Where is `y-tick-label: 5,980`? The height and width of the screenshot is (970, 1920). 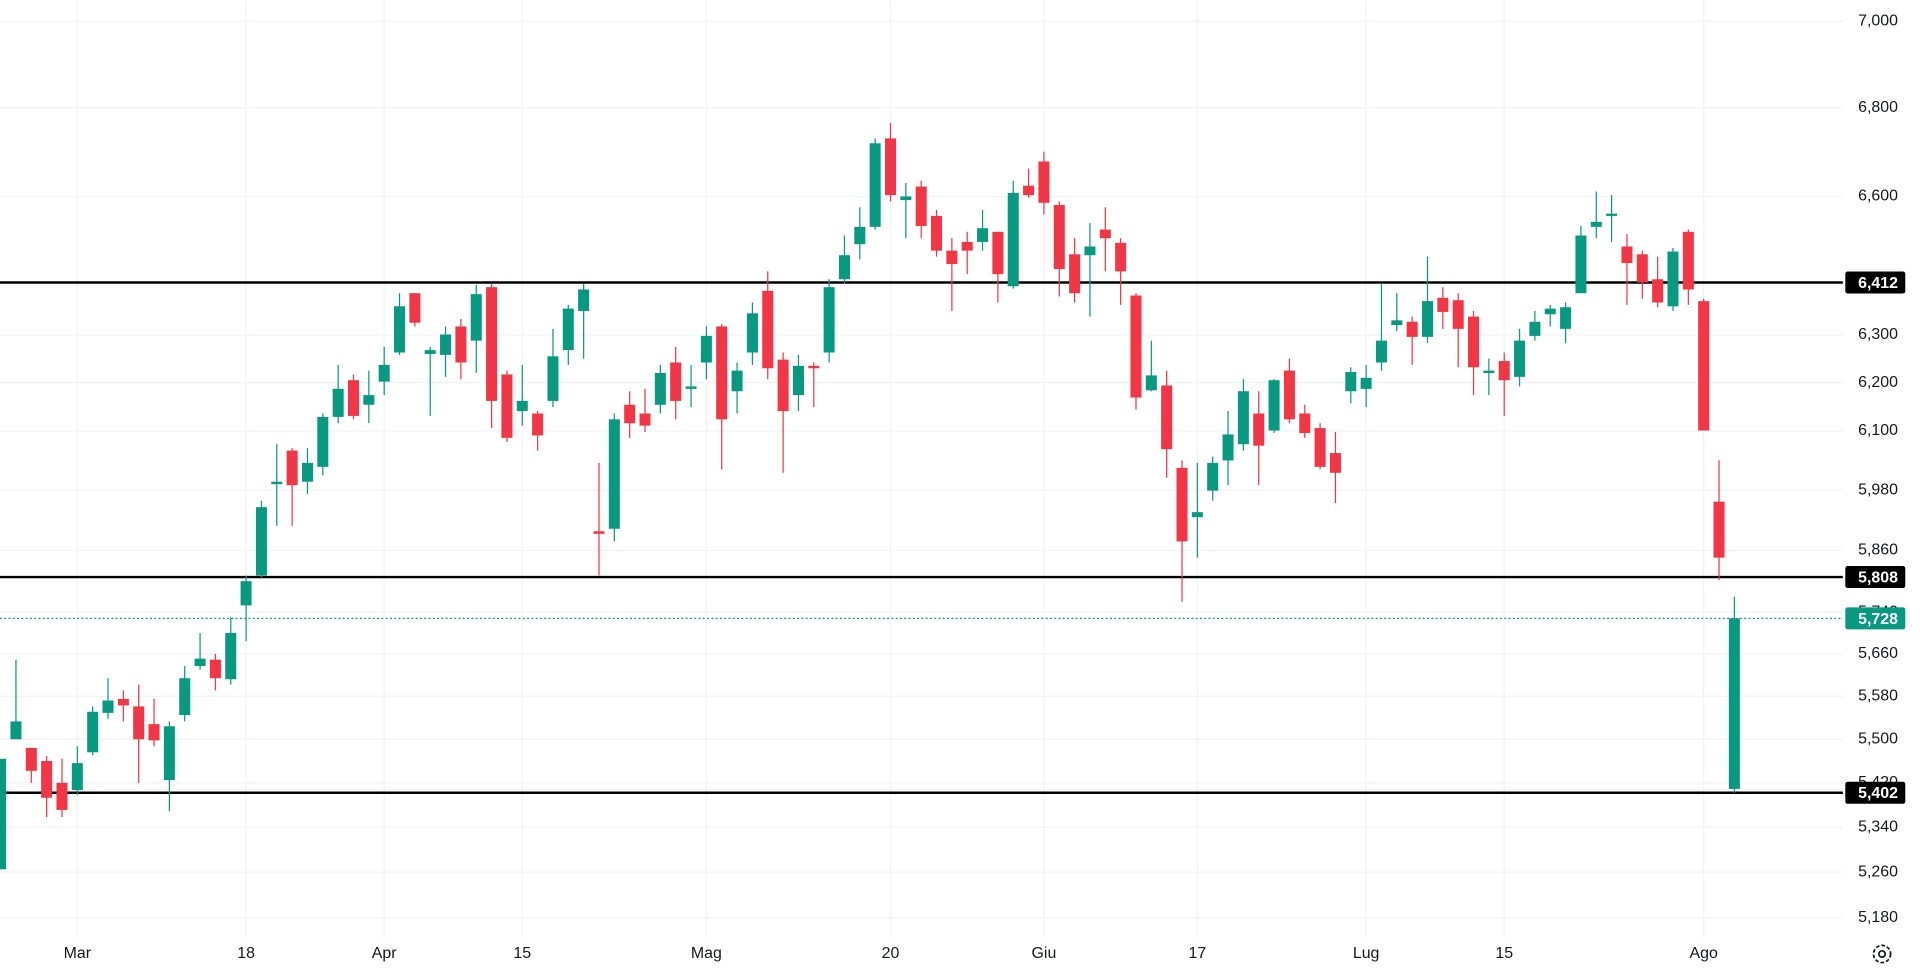
y-tick-label: 5,980 is located at coordinates (1878, 489).